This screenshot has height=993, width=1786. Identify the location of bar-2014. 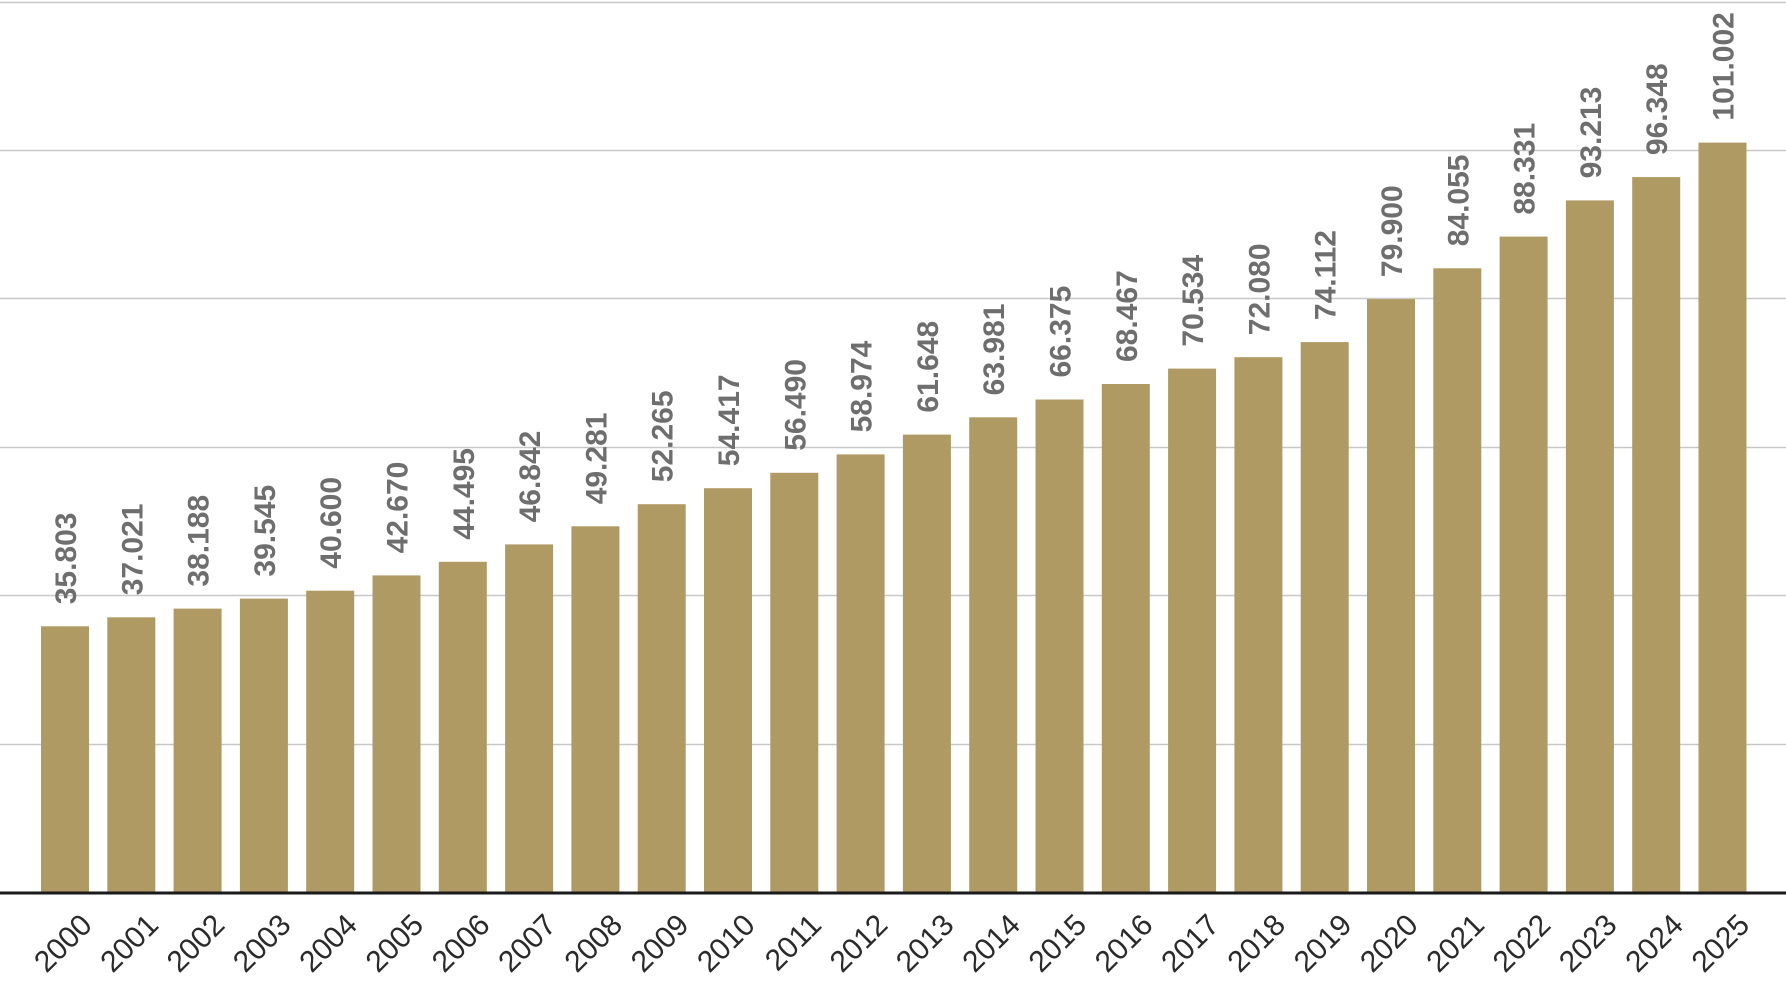
(993, 654).